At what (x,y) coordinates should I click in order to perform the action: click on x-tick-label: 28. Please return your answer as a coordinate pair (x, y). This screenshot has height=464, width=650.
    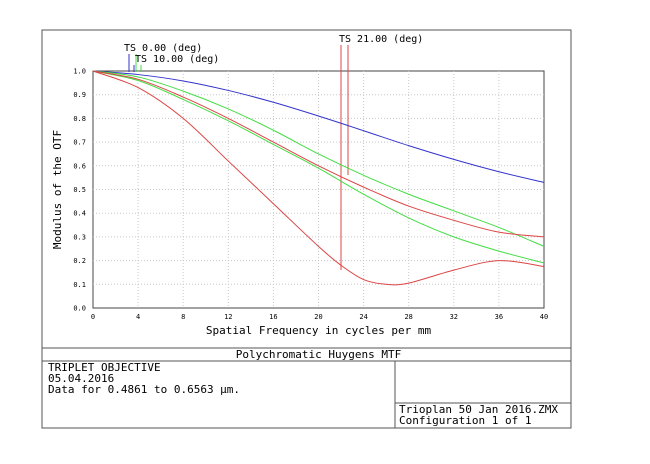
    Looking at the image, I should click on (408, 317).